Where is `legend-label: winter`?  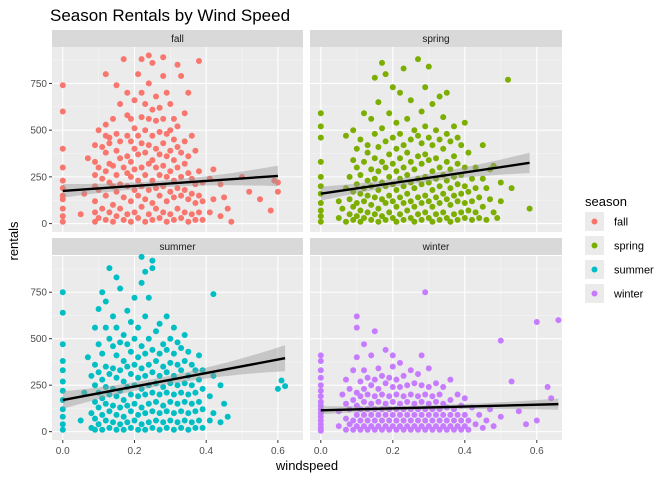 legend-label: winter is located at coordinates (628, 295).